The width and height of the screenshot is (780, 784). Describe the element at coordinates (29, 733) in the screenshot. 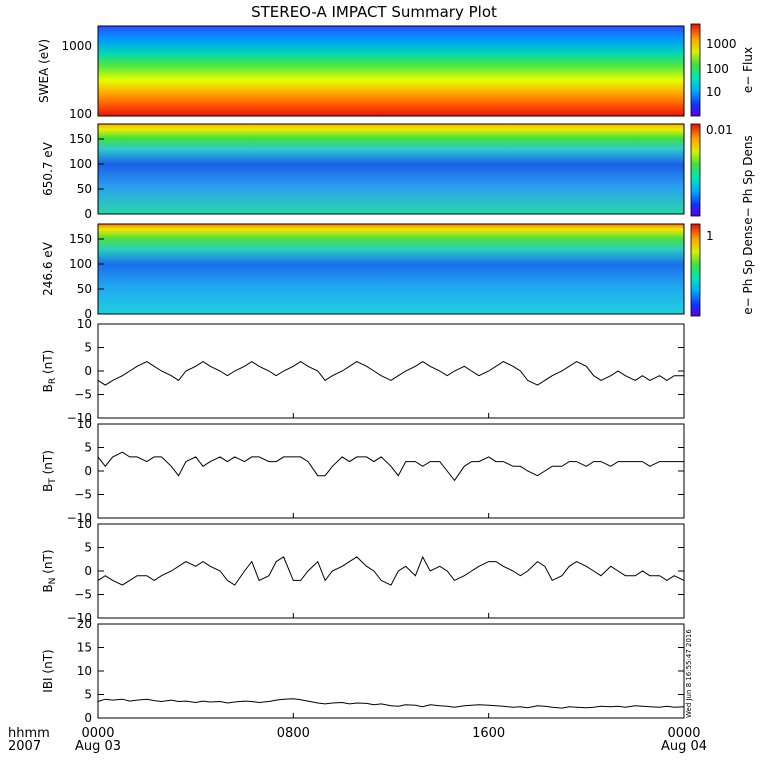

I see `time-axis-label-hhmm: hhmm` at that location.